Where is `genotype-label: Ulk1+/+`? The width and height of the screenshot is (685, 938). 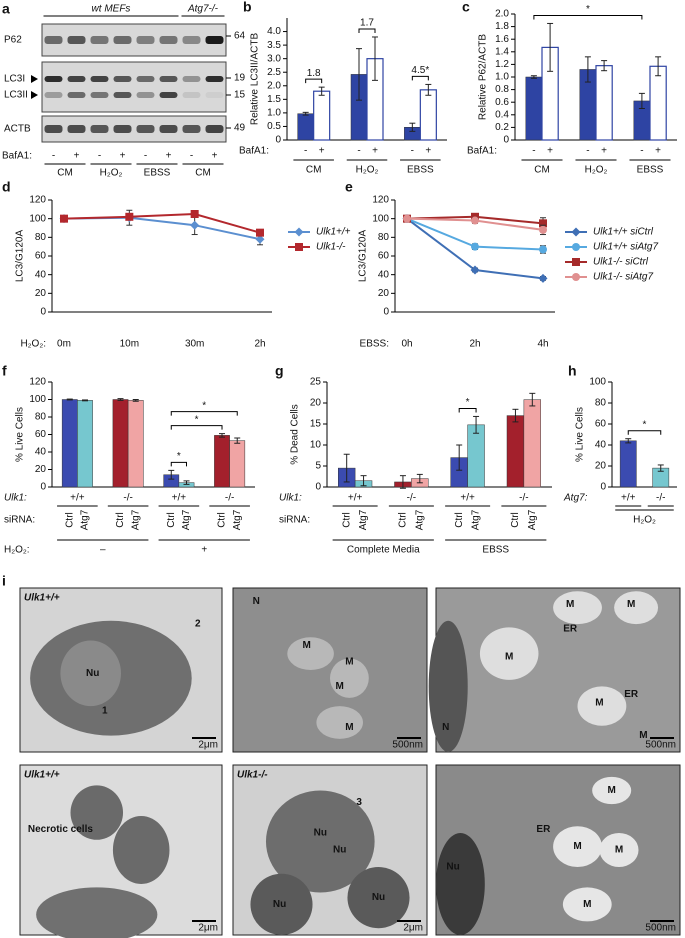 genotype-label: Ulk1+/+ is located at coordinates (42, 775).